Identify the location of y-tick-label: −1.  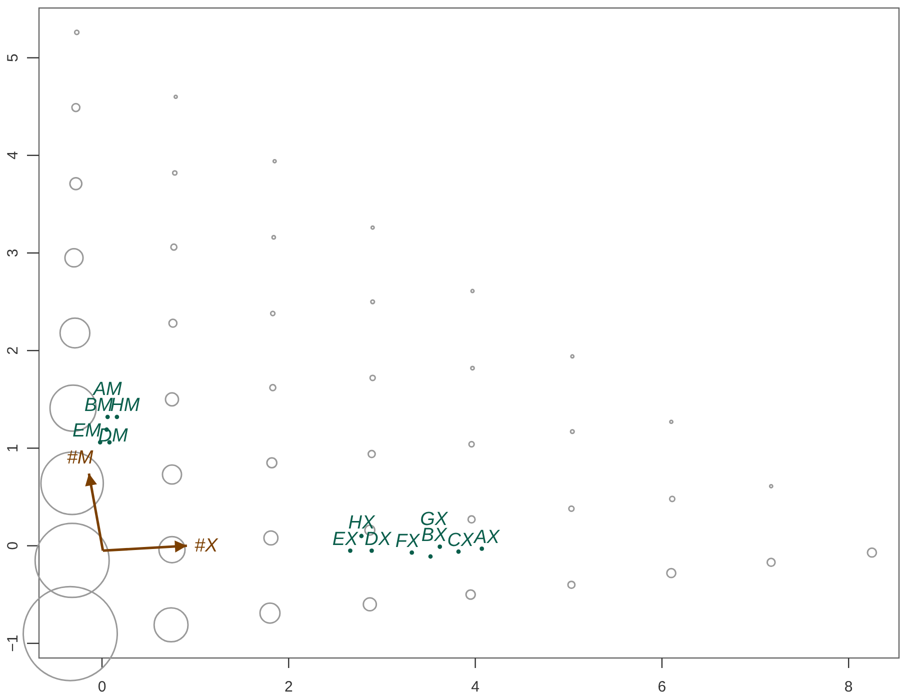
(13, 643).